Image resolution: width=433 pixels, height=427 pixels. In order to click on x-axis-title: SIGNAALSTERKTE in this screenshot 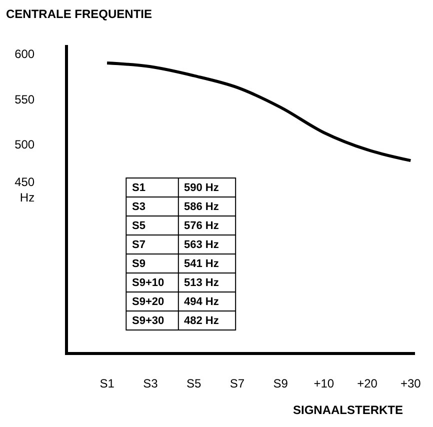, I will do `click(348, 410)`.